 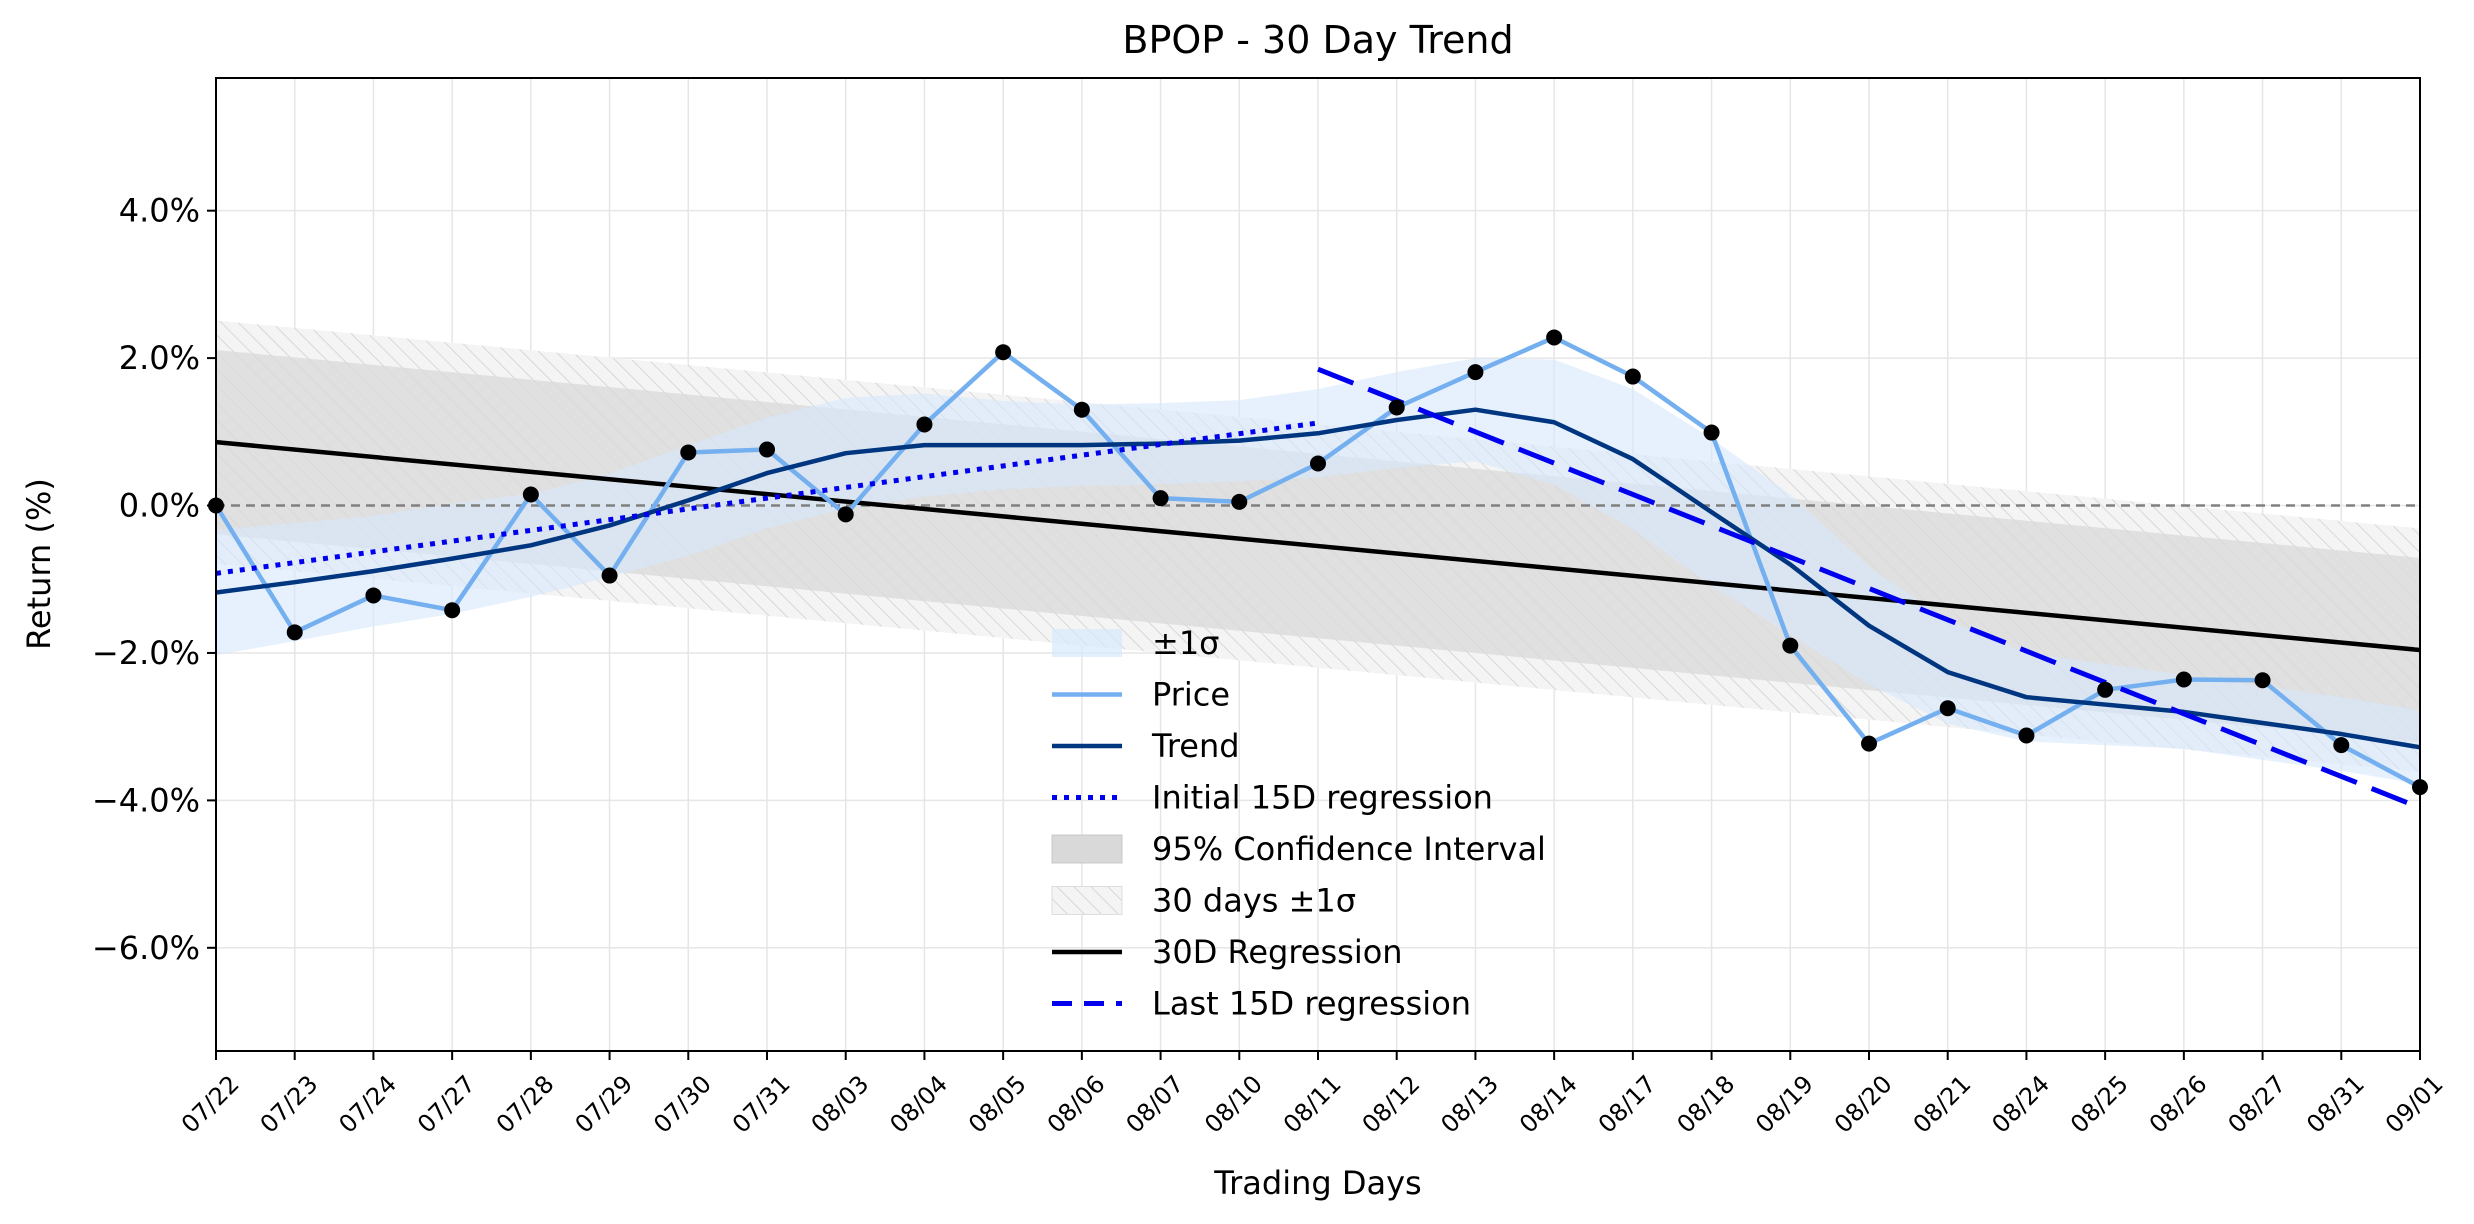 What do you see at coordinates (1706, 1104) in the screenshot?
I see `x-tick-label: 08/18` at bounding box center [1706, 1104].